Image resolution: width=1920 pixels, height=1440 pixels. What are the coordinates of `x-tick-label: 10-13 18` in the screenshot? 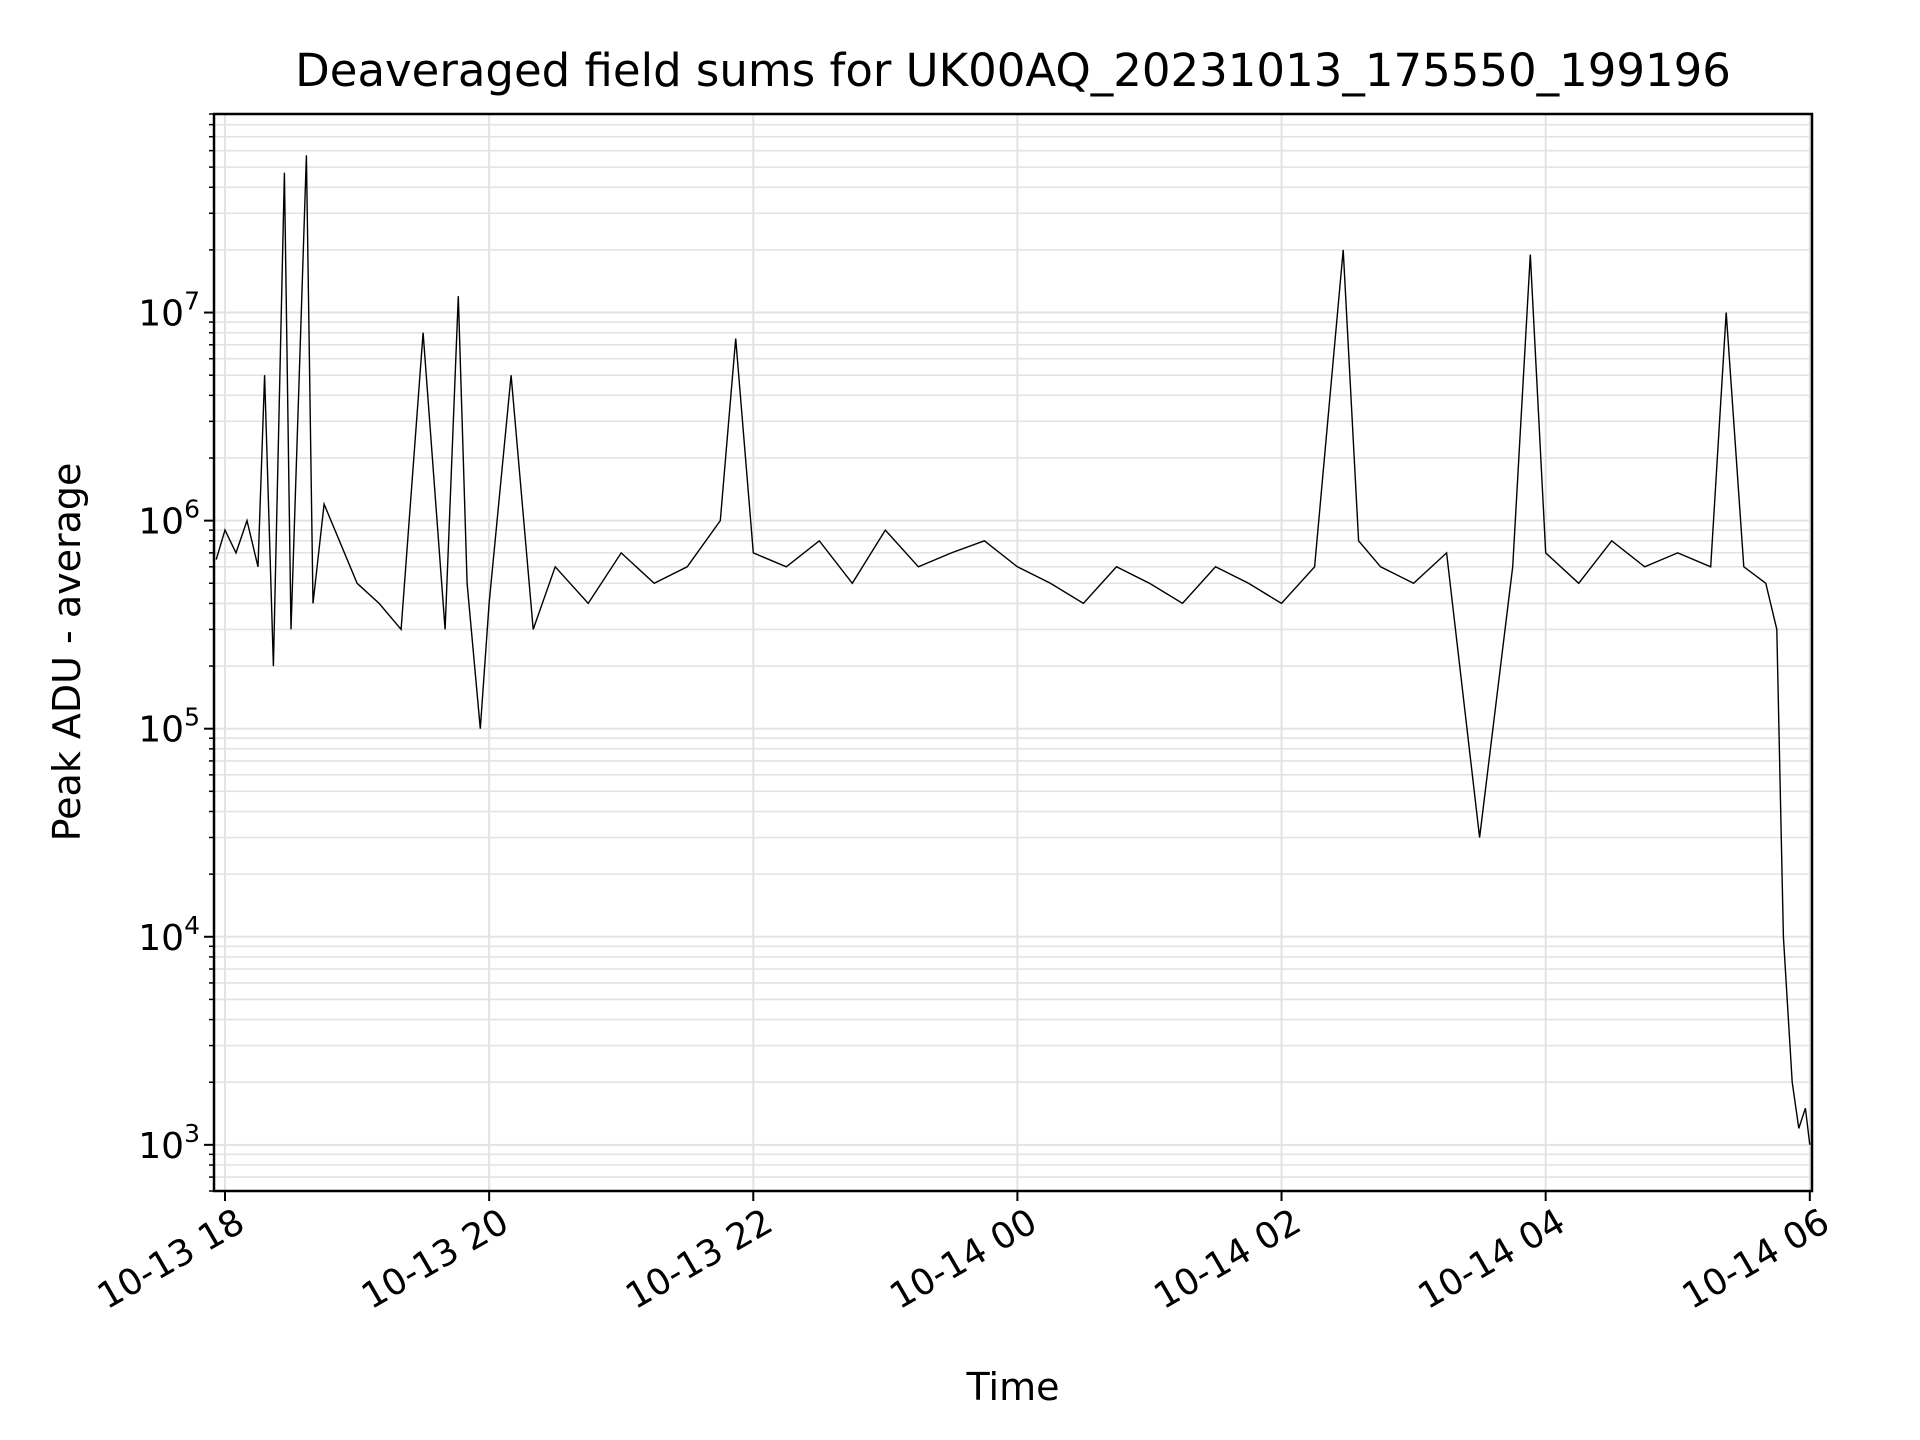 It's located at (171, 1259).